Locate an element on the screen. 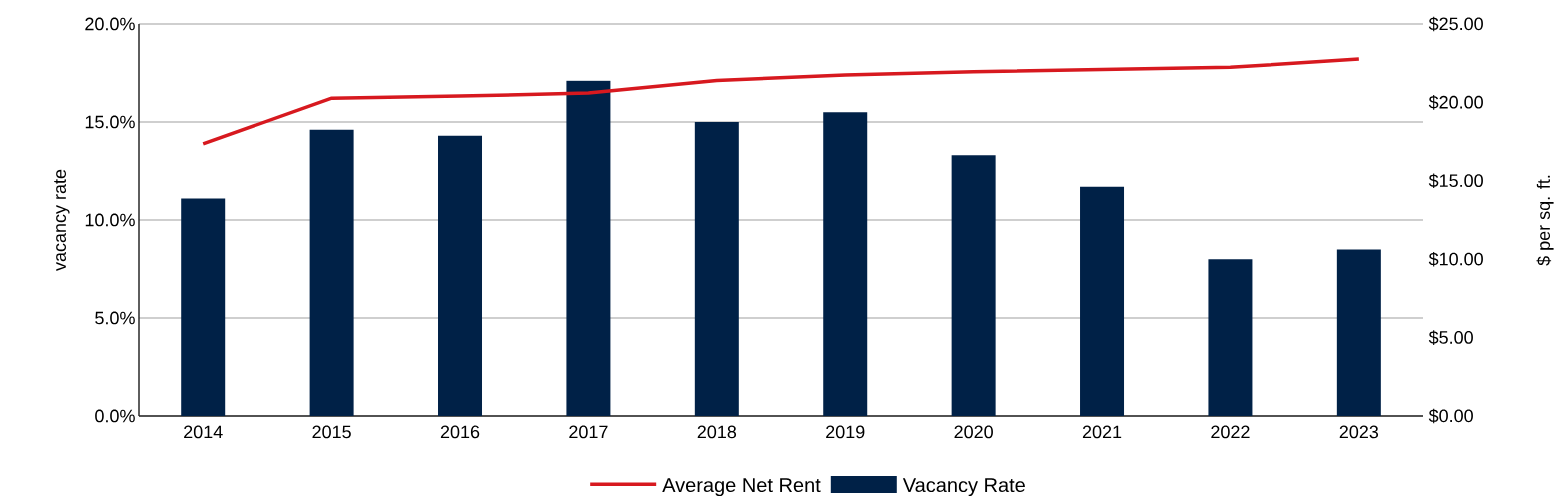  y2-tick-label: $5.00 is located at coordinates (1450, 337).